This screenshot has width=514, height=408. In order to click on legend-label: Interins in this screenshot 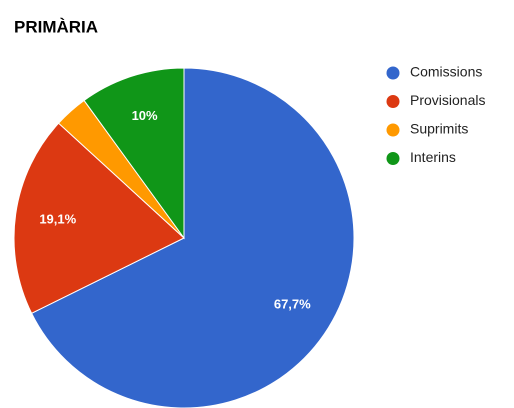, I will do `click(433, 157)`.